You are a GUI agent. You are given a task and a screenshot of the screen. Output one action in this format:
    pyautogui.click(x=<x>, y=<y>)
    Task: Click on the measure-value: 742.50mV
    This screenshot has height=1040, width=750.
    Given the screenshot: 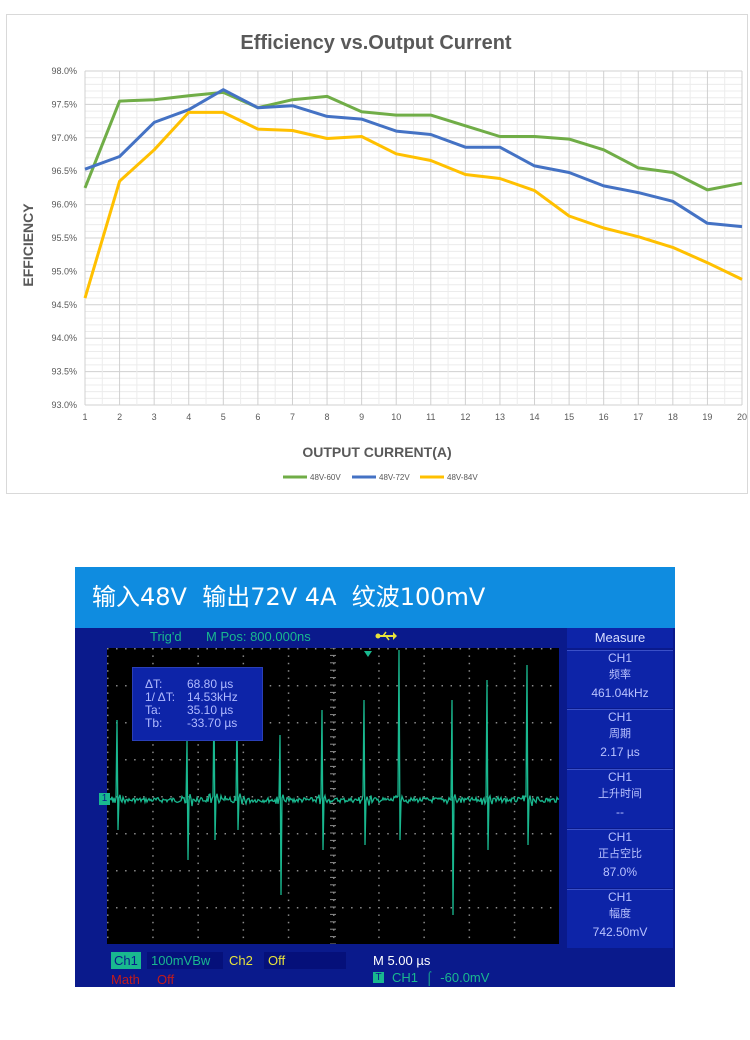 What is the action you would take?
    pyautogui.click(x=620, y=932)
    